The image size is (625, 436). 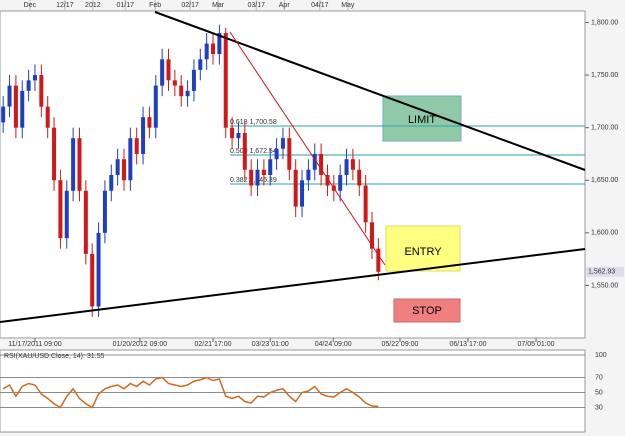 I want to click on top-x-tick-label: Feb, so click(x=155, y=5).